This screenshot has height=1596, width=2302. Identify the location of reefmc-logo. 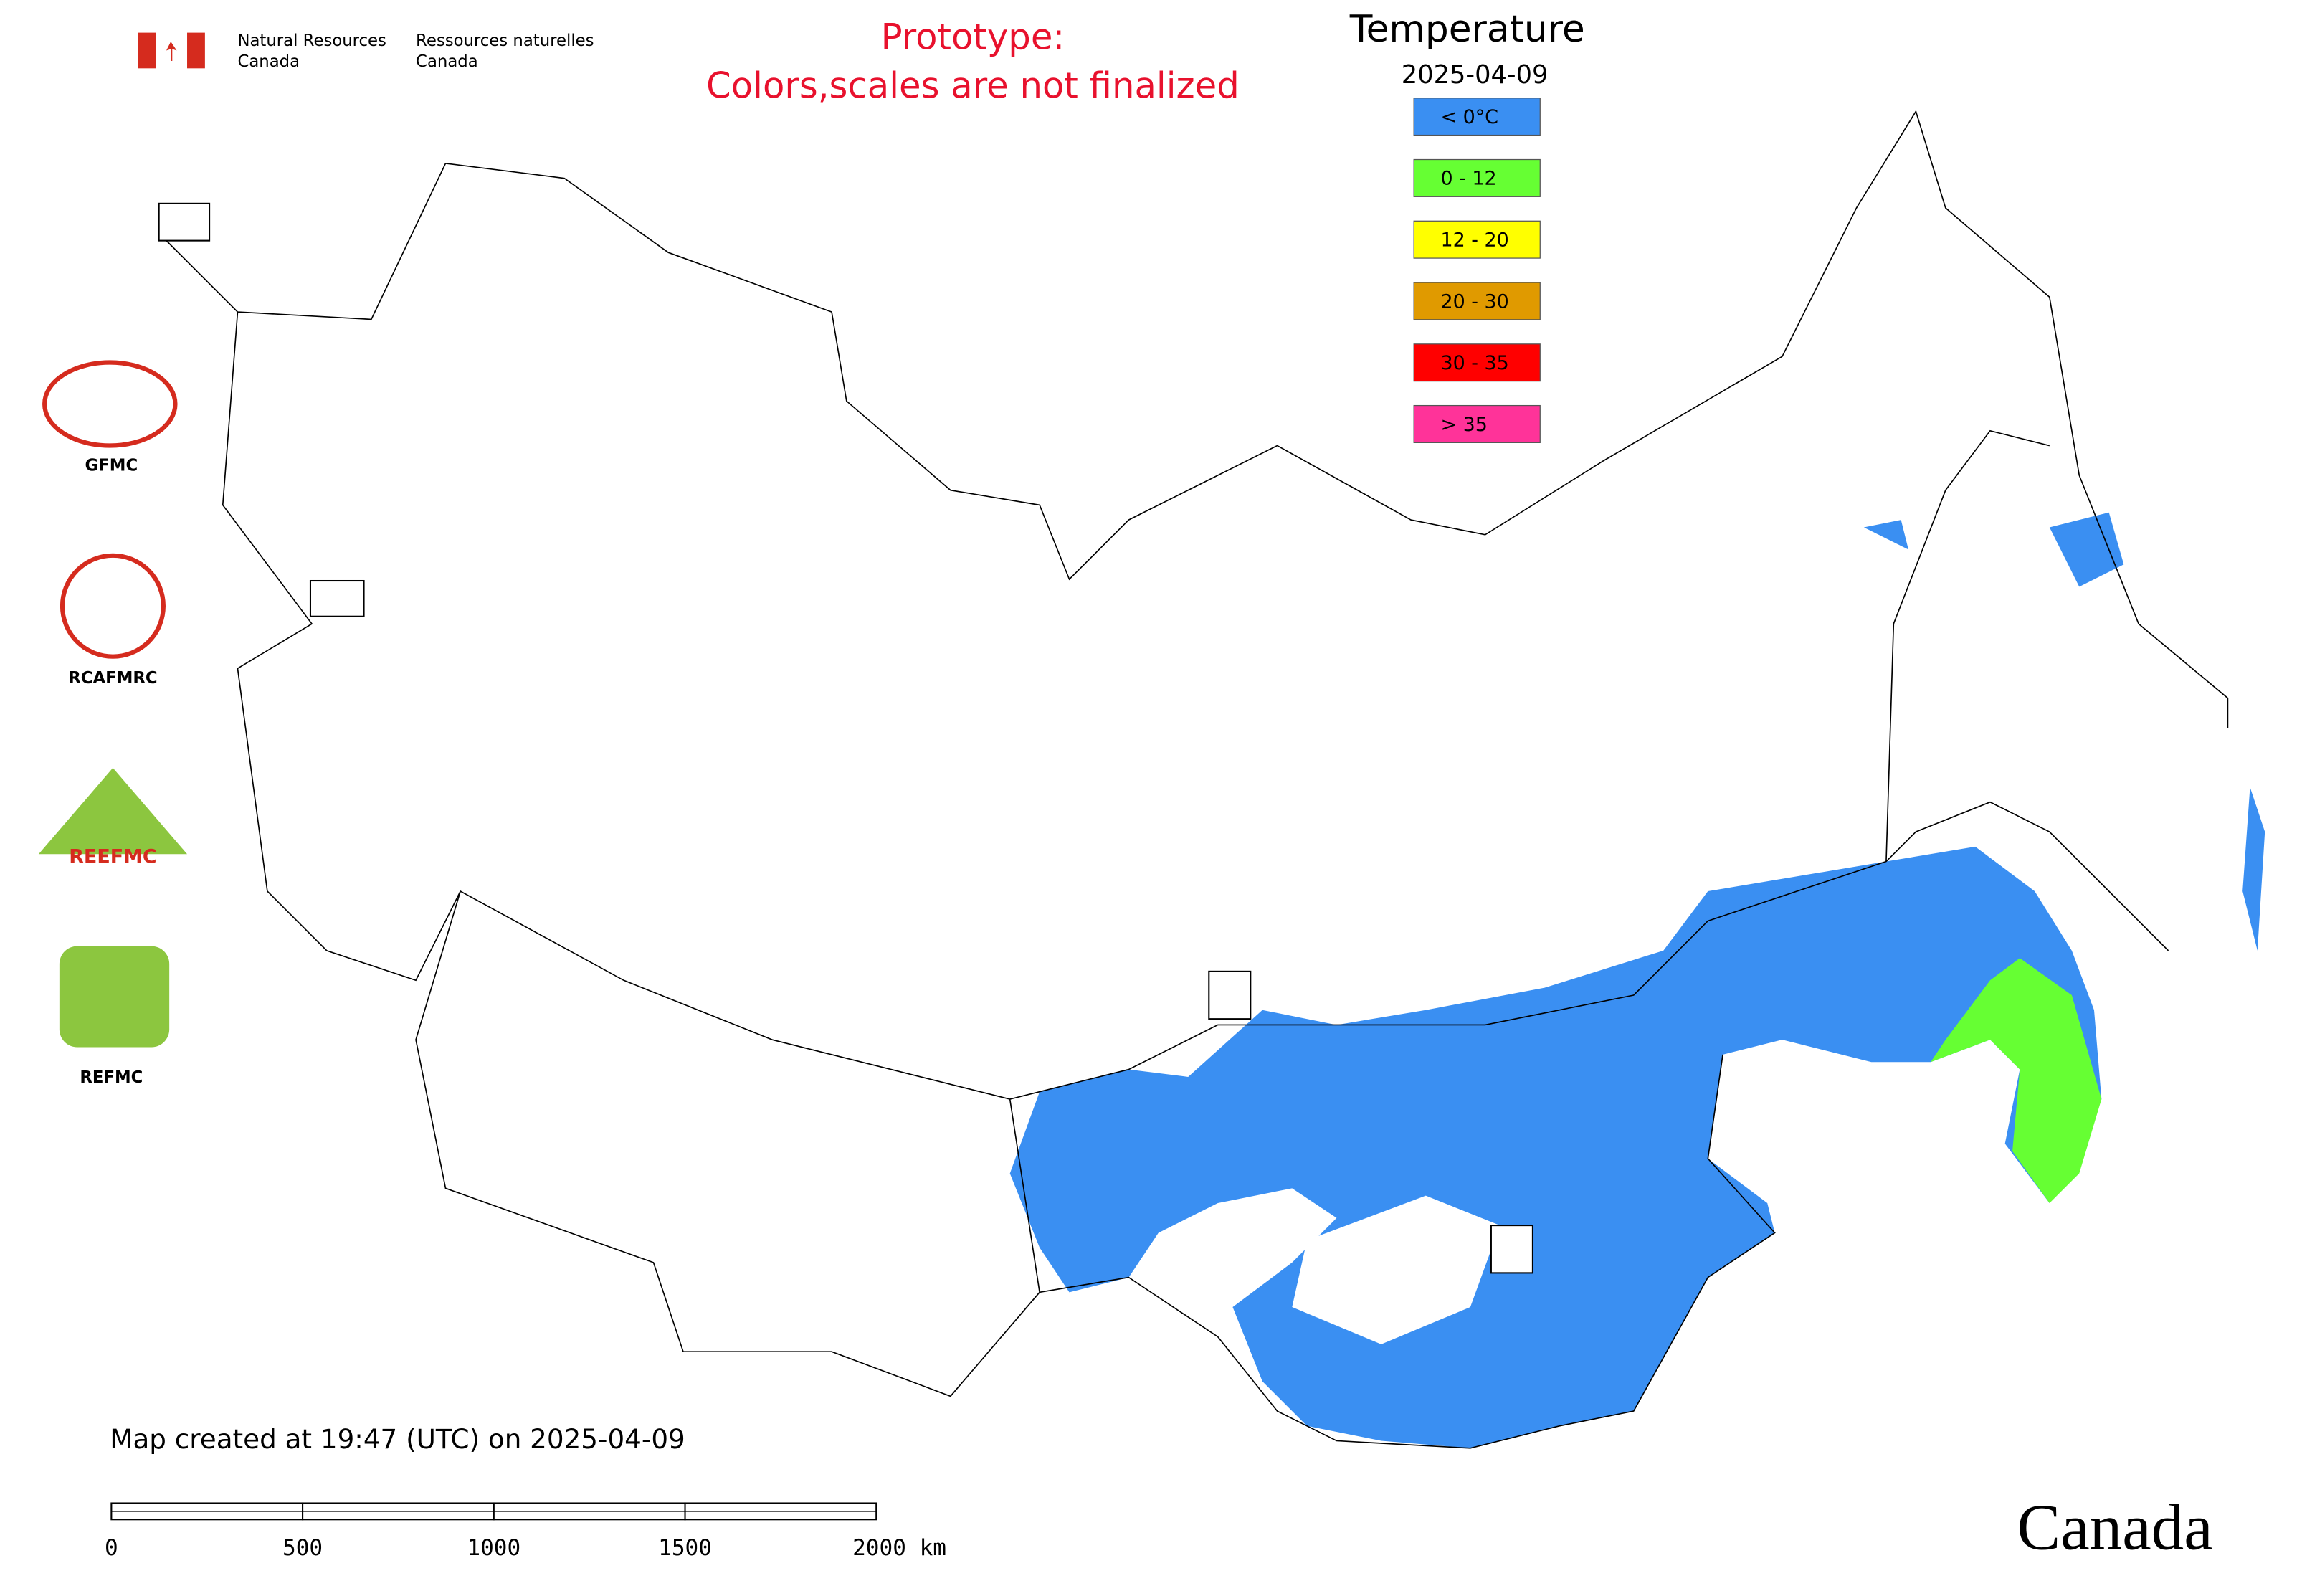
(113, 811).